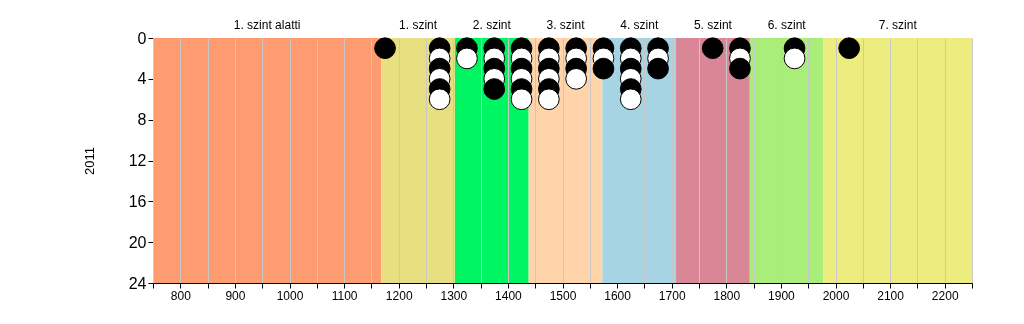  I want to click on x-tick-label: 1700, so click(672, 295).